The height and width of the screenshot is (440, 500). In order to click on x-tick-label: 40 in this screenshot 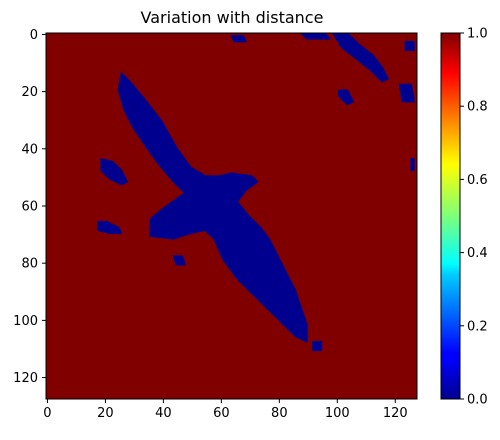, I will do `click(163, 413)`.